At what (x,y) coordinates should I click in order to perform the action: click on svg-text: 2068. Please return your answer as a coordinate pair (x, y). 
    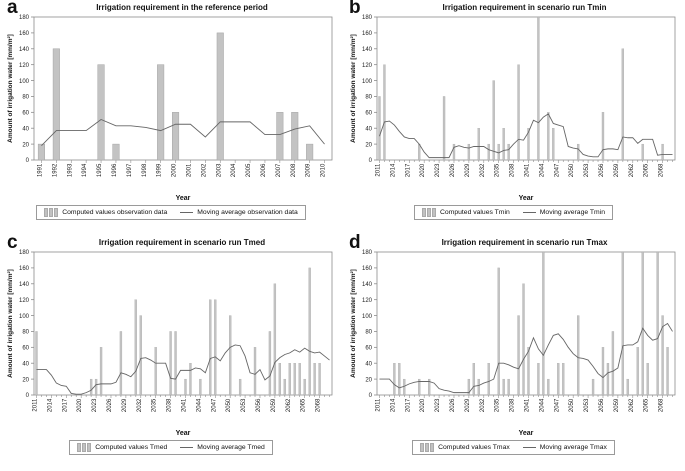
    Looking at the image, I should click on (661, 170).